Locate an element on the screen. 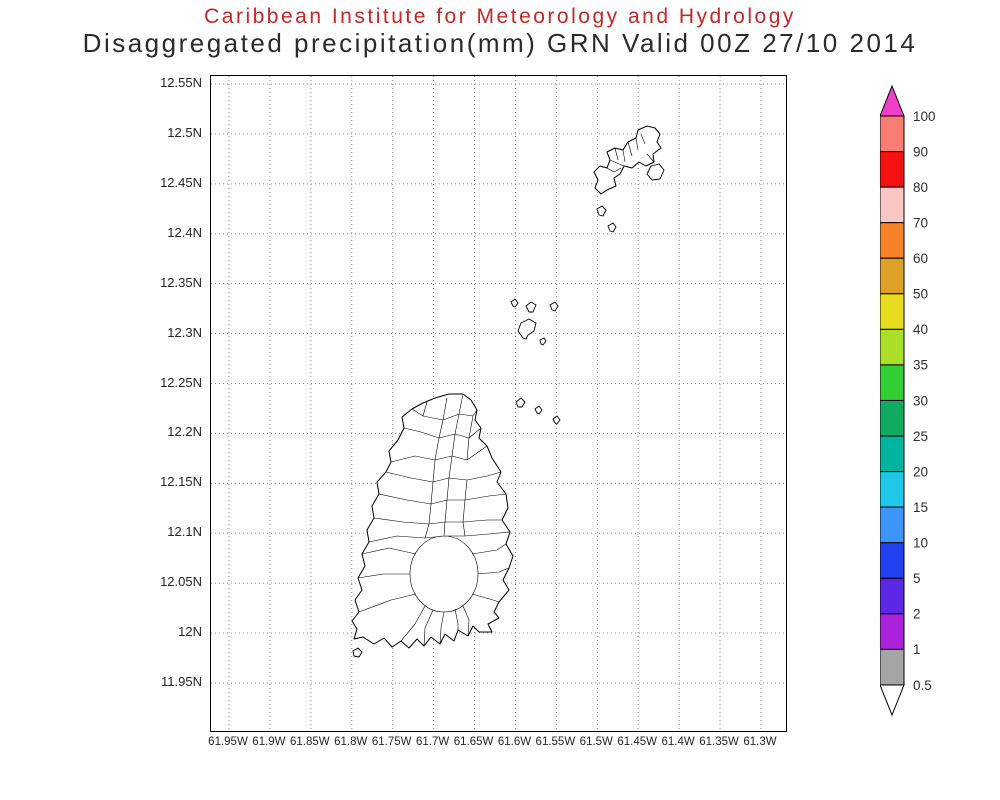  x-axis-tick-label: 61.45W is located at coordinates (637, 742).